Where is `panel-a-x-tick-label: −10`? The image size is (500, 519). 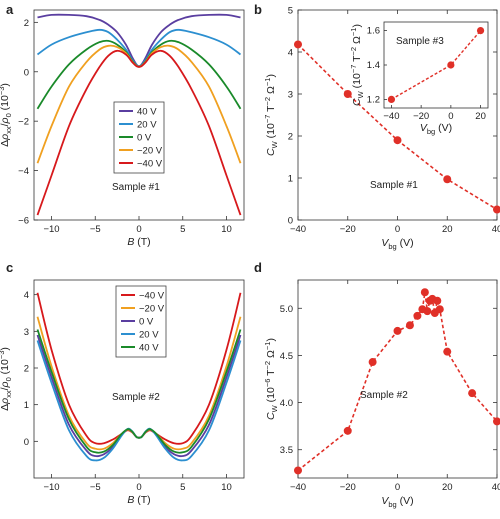 panel-a-x-tick-label: −10 is located at coordinates (51, 229).